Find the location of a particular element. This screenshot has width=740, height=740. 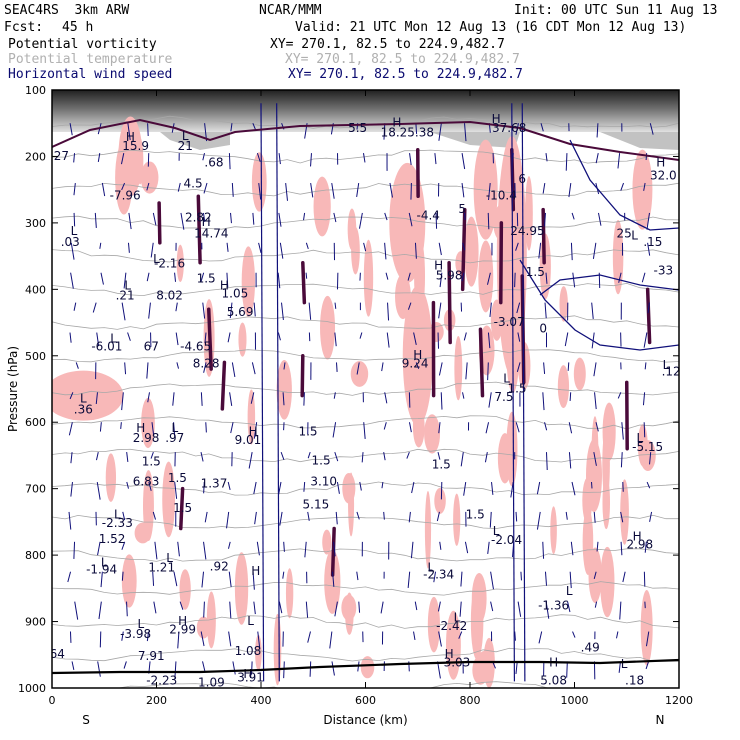

contour-label: 2.98 is located at coordinates (146, 438).